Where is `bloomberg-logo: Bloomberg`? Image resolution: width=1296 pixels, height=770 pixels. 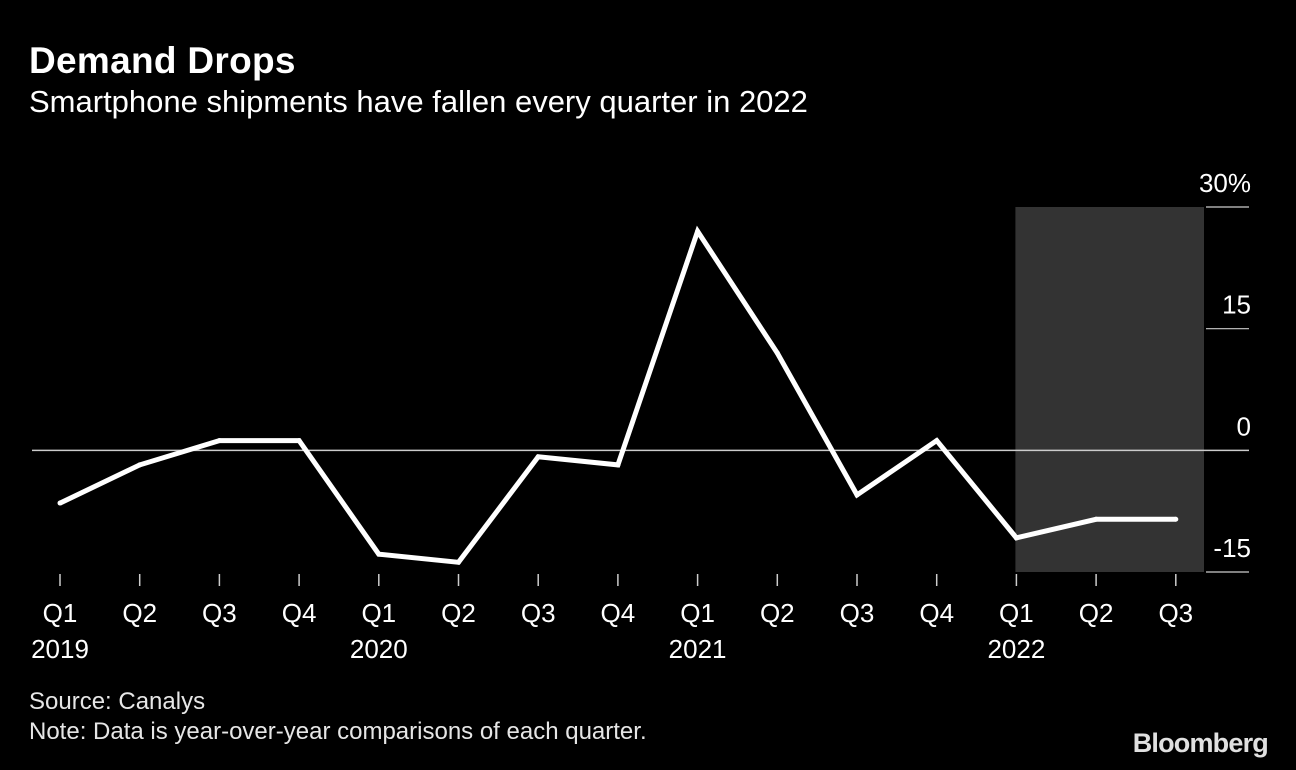 bloomberg-logo: Bloomberg is located at coordinates (1200, 743).